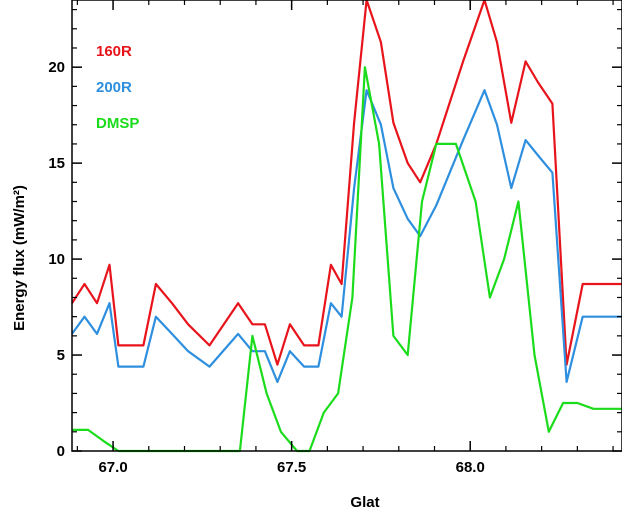  I want to click on x-tick-label: 67.0, so click(112, 467).